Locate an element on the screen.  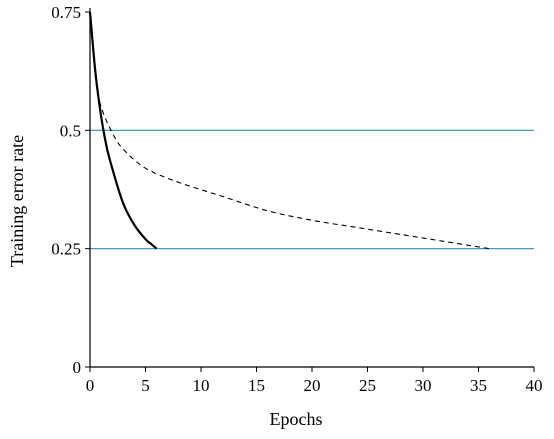
y-tick-label: 0 is located at coordinates (77, 367).